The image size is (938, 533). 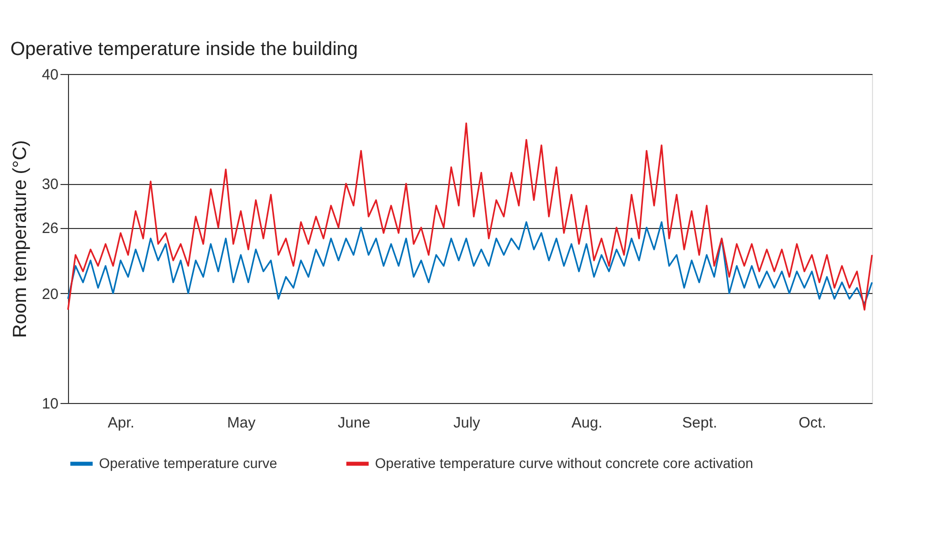 I want to click on x-tick-label: May, so click(x=241, y=423).